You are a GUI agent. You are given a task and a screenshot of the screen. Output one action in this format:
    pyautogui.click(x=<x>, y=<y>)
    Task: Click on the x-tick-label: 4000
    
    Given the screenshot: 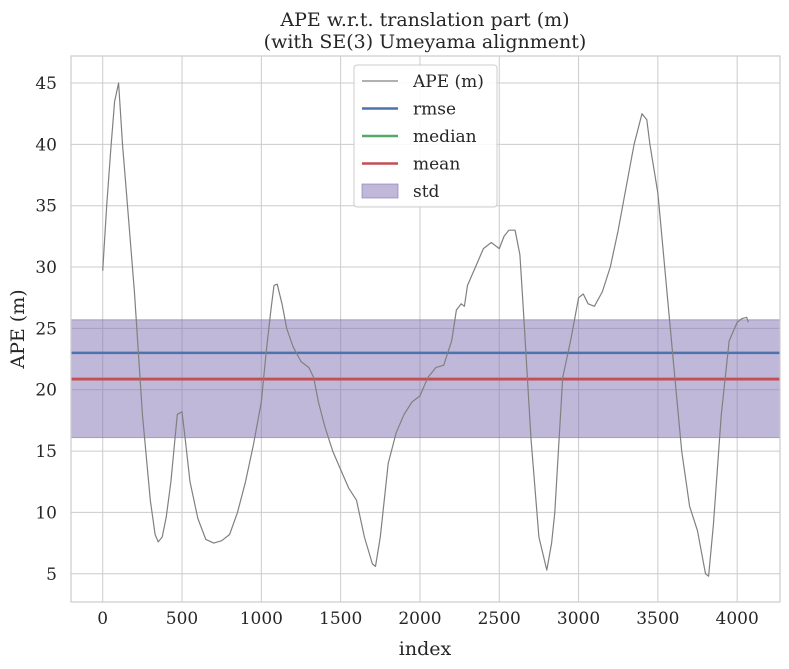 What is the action you would take?
    pyautogui.click(x=737, y=619)
    